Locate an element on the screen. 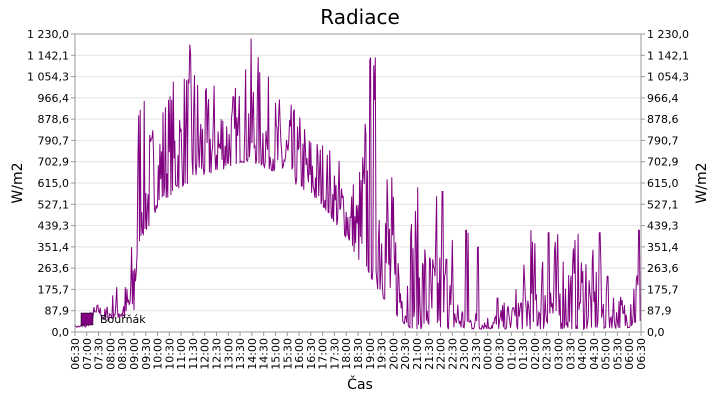 The image size is (720, 400). x-tick-label: 04:00 is located at coordinates (582, 354).